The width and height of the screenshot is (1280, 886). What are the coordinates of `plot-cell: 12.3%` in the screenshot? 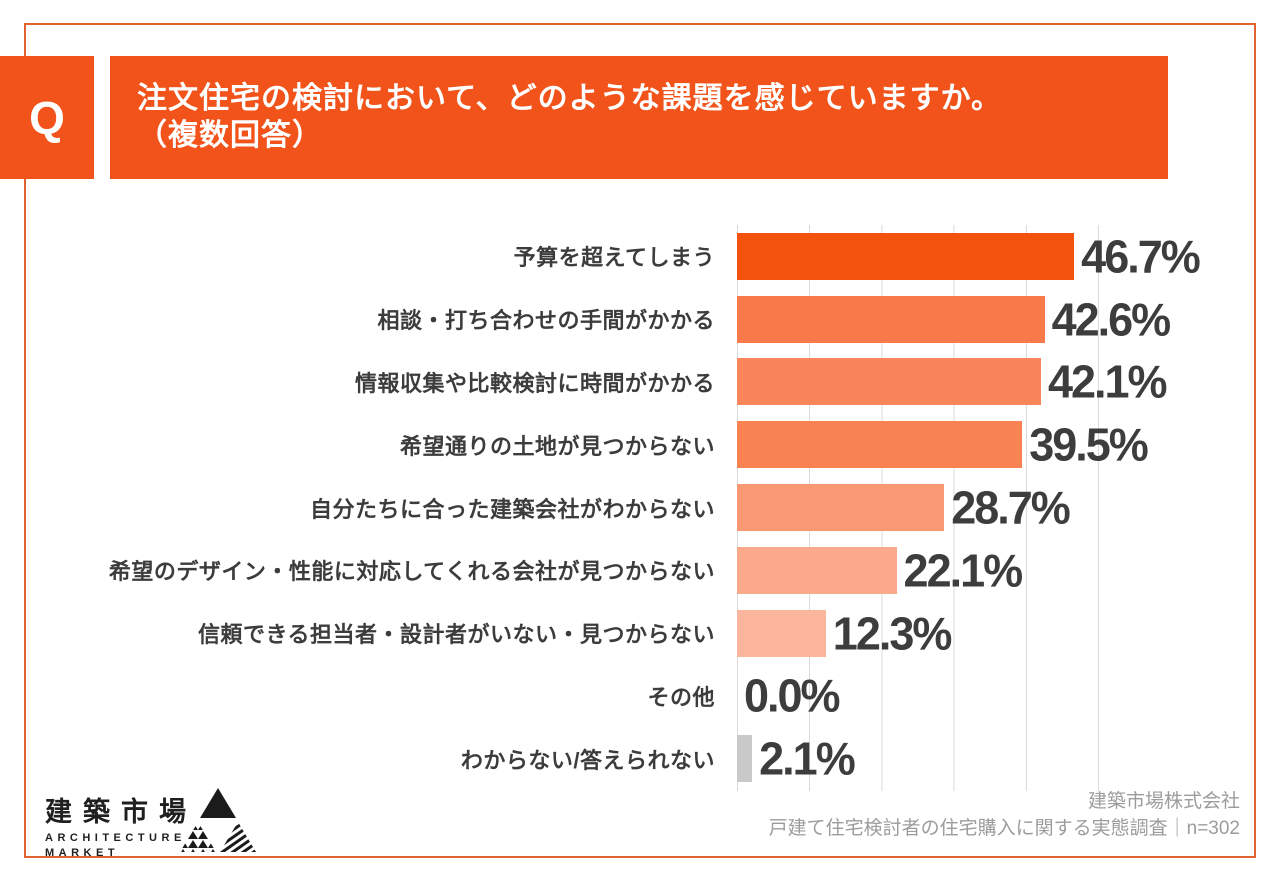 It's located at (1008, 633).